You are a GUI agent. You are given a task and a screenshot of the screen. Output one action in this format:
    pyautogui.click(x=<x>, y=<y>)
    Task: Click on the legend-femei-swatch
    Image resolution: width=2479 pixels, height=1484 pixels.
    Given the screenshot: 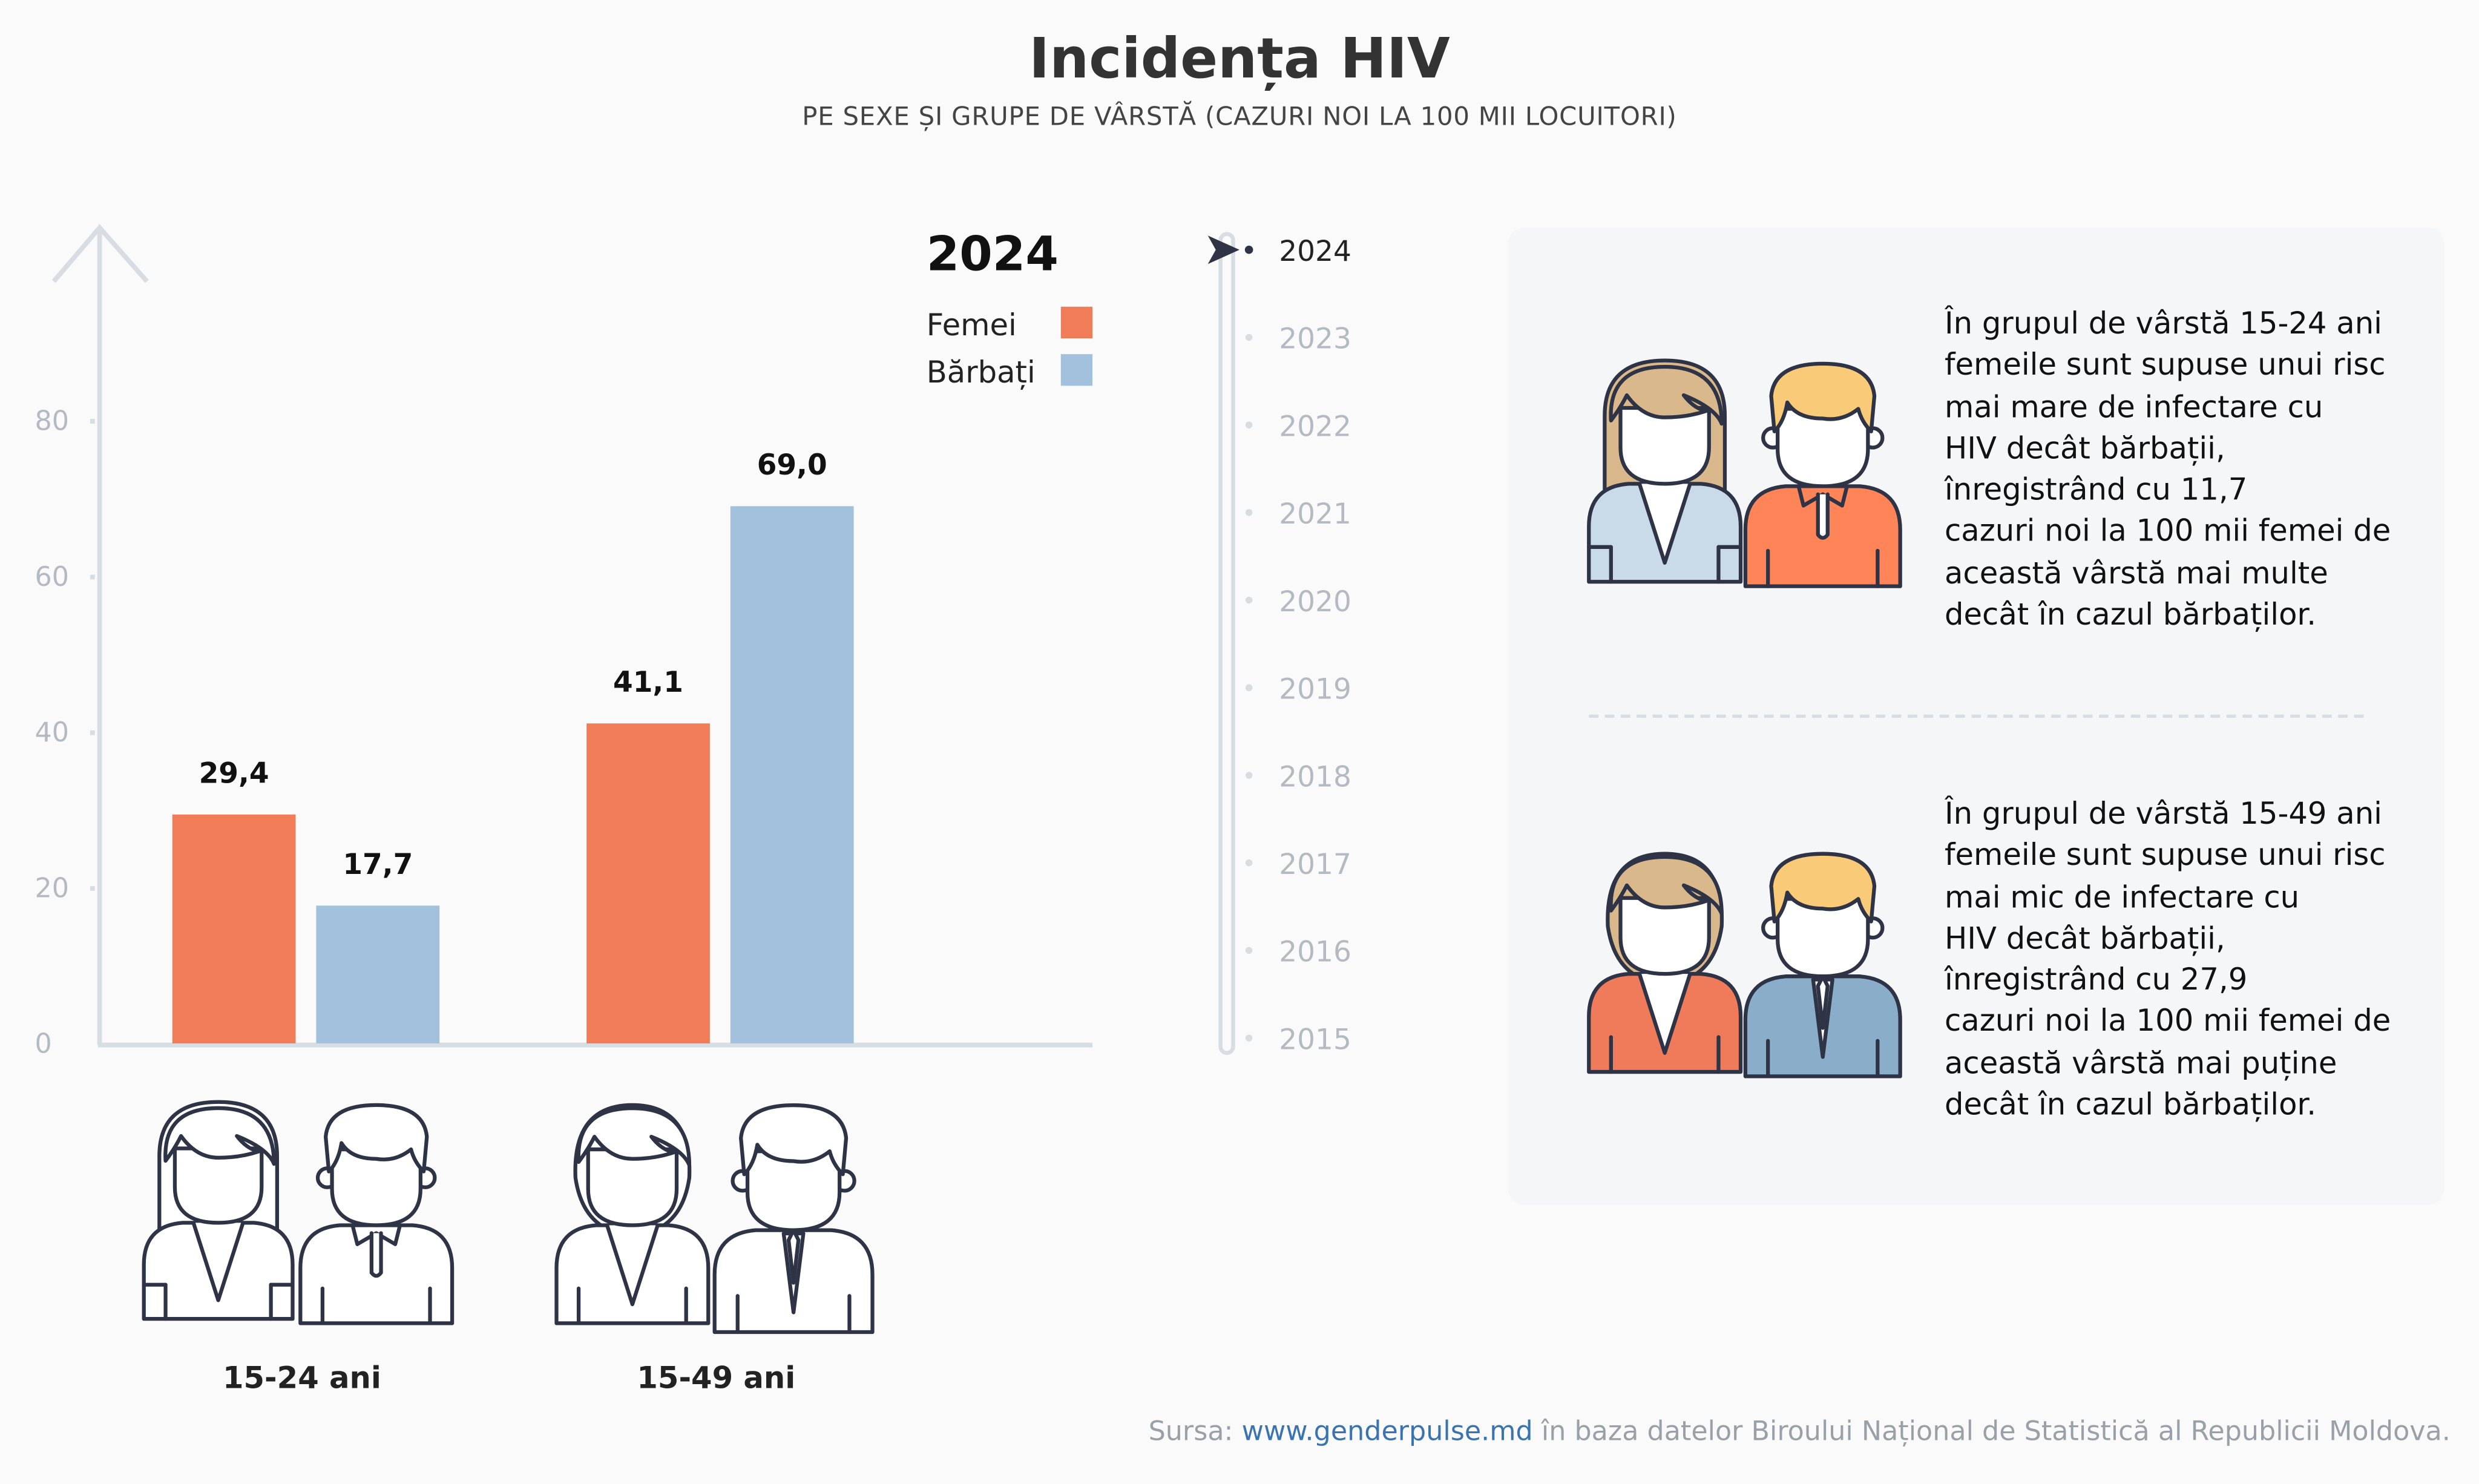 What is the action you would take?
    pyautogui.click(x=1076, y=323)
    